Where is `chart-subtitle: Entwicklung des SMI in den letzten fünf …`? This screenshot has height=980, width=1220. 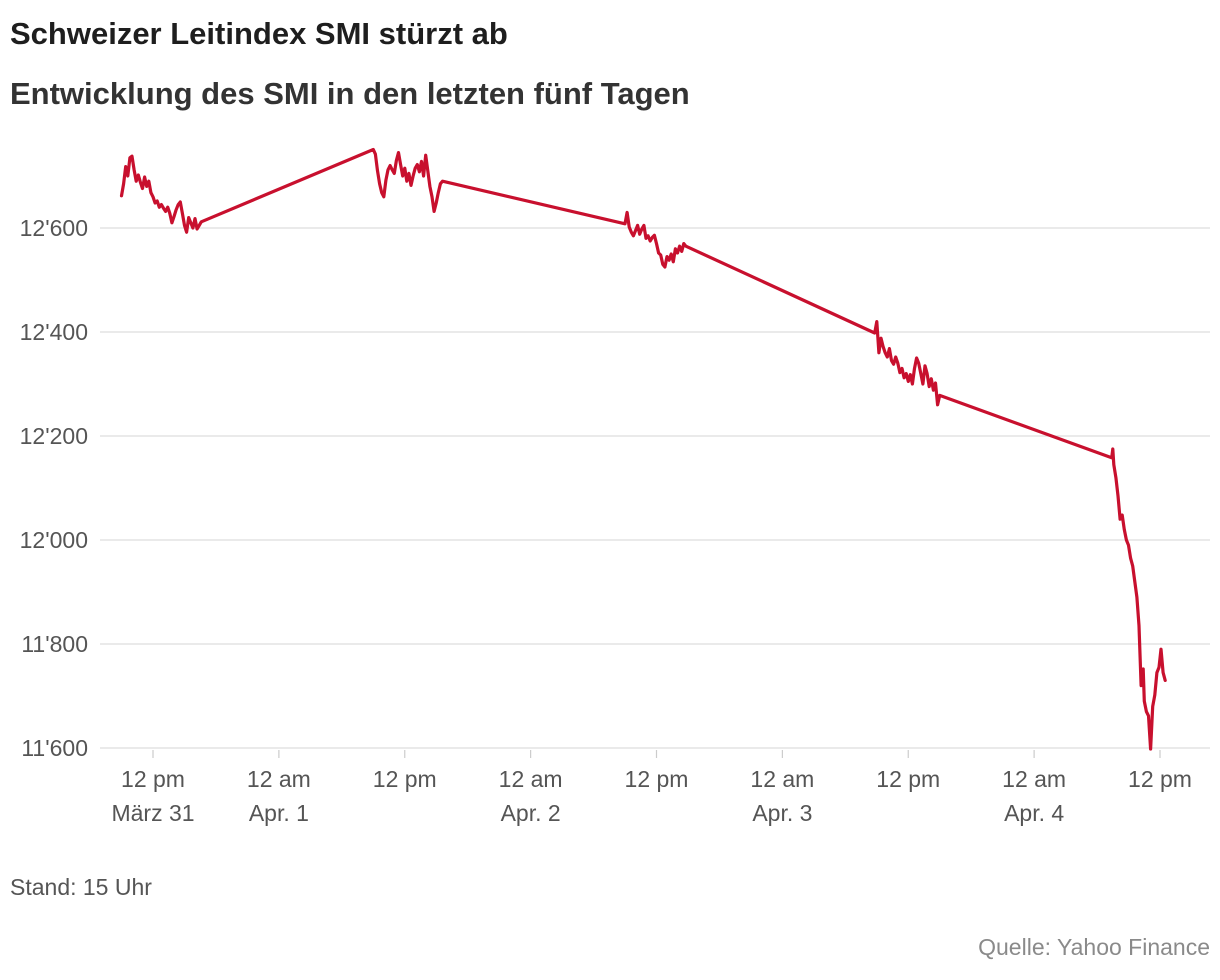 chart-subtitle: Entwicklung des SMI in den letzten fünf … is located at coordinates (350, 93).